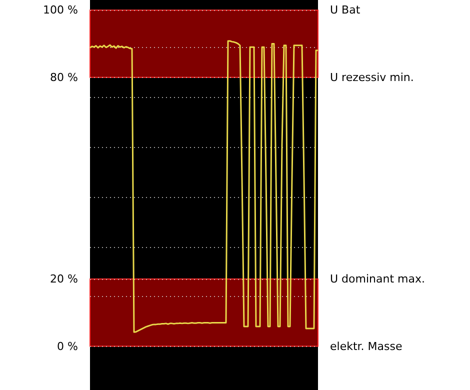 The image size is (470, 390). What do you see at coordinates (366, 346) in the screenshot?
I see `text: elektr. Masse` at bounding box center [366, 346].